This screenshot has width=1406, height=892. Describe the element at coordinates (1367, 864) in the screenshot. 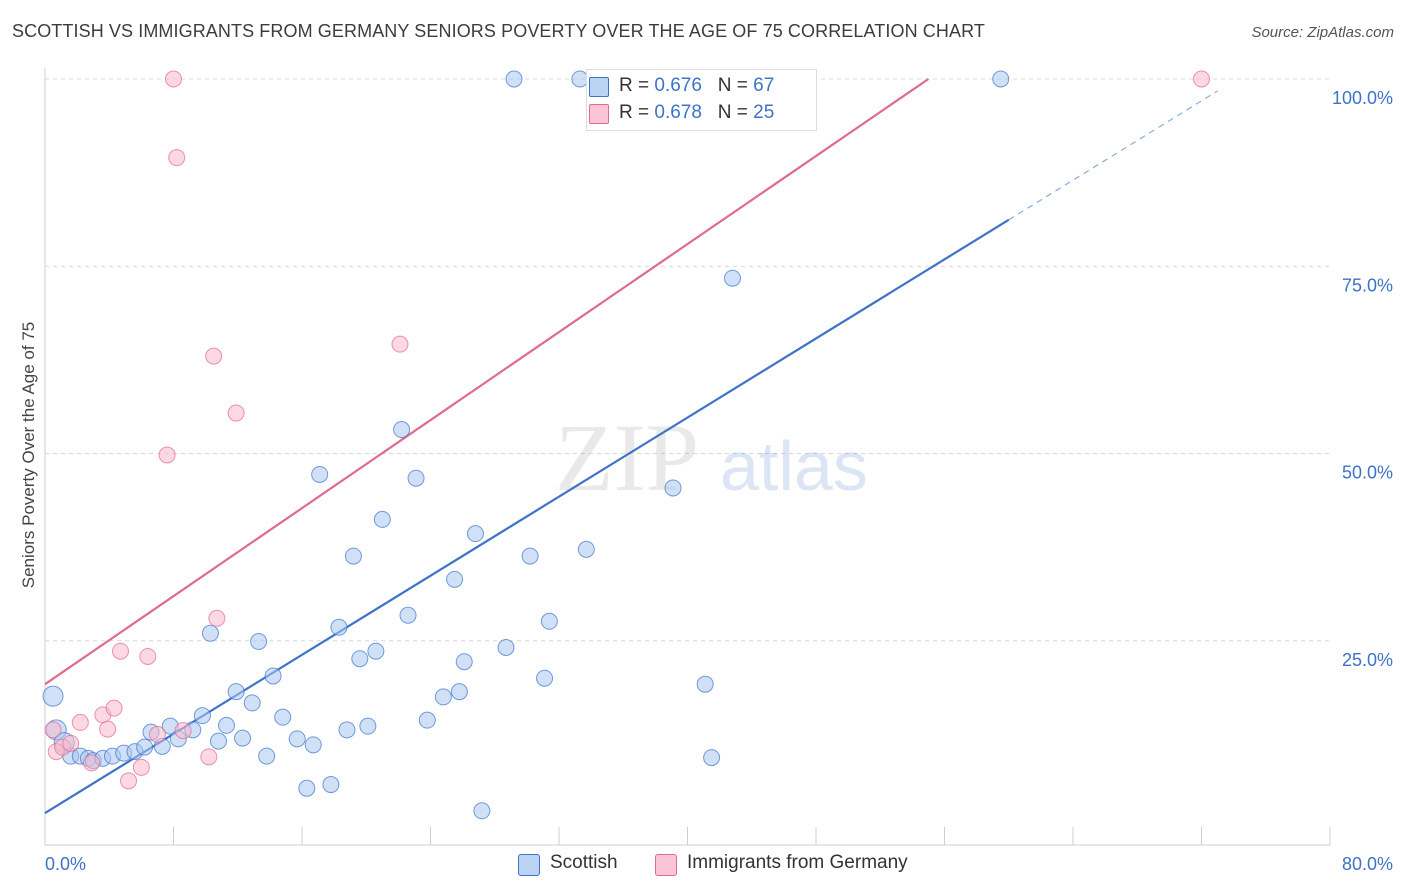

I see `x-tick-label: 80.0%` at that location.